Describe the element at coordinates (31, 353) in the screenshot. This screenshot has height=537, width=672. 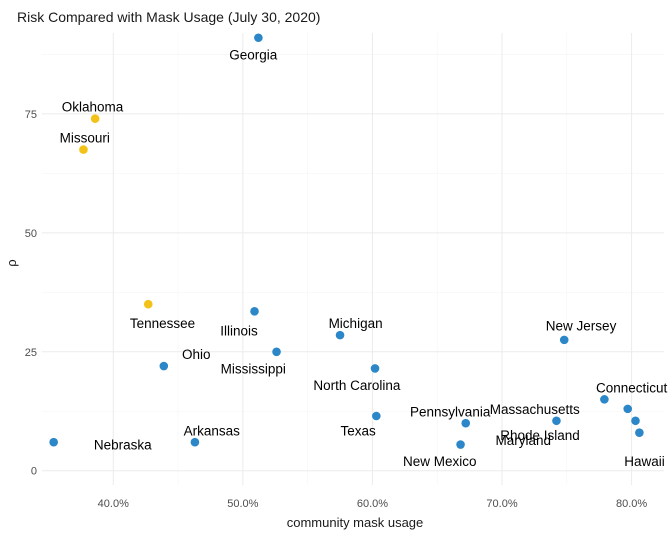
I see `y-tick-label: 25` at that location.